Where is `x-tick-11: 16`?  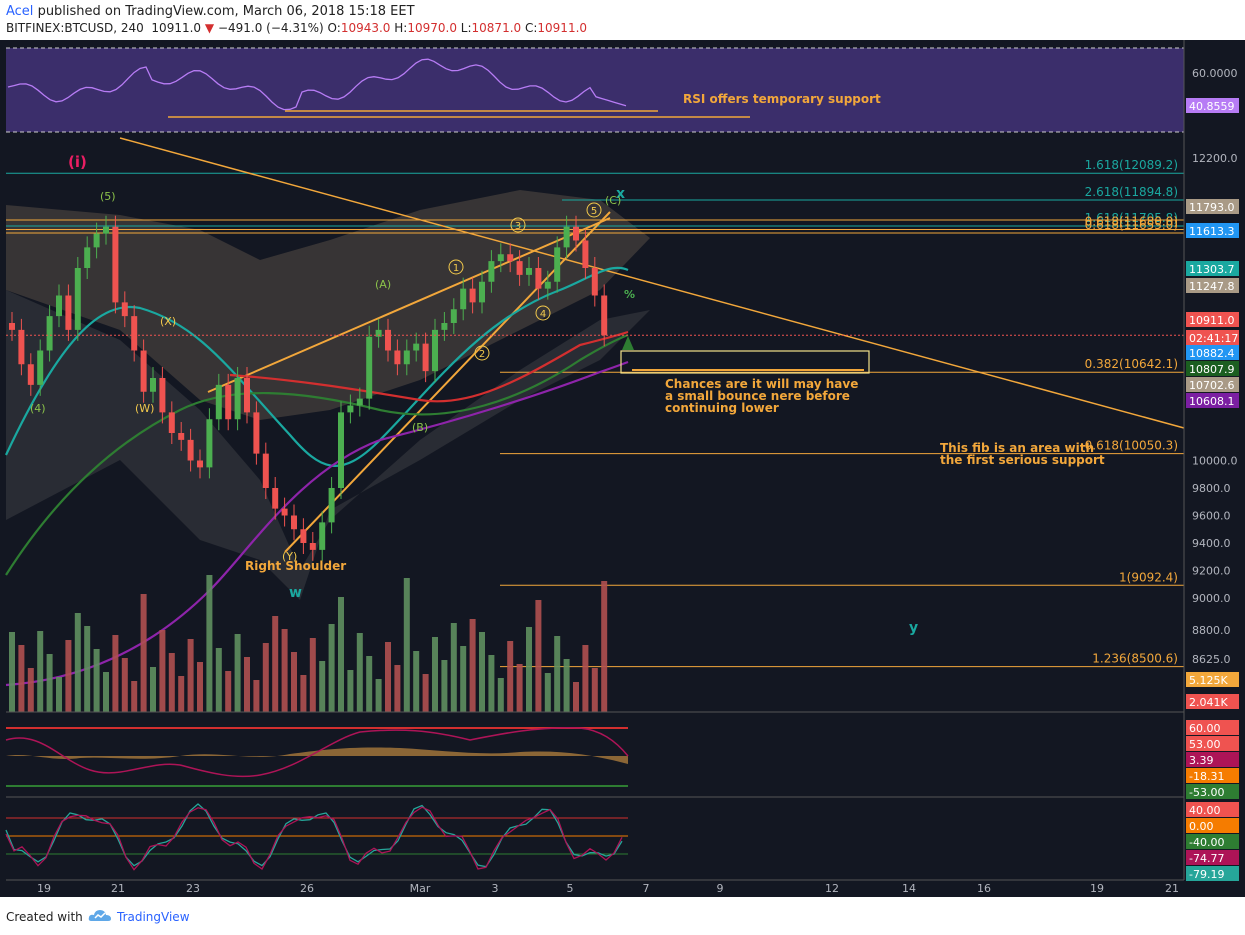
x-tick-11: 16 is located at coordinates (984, 888).